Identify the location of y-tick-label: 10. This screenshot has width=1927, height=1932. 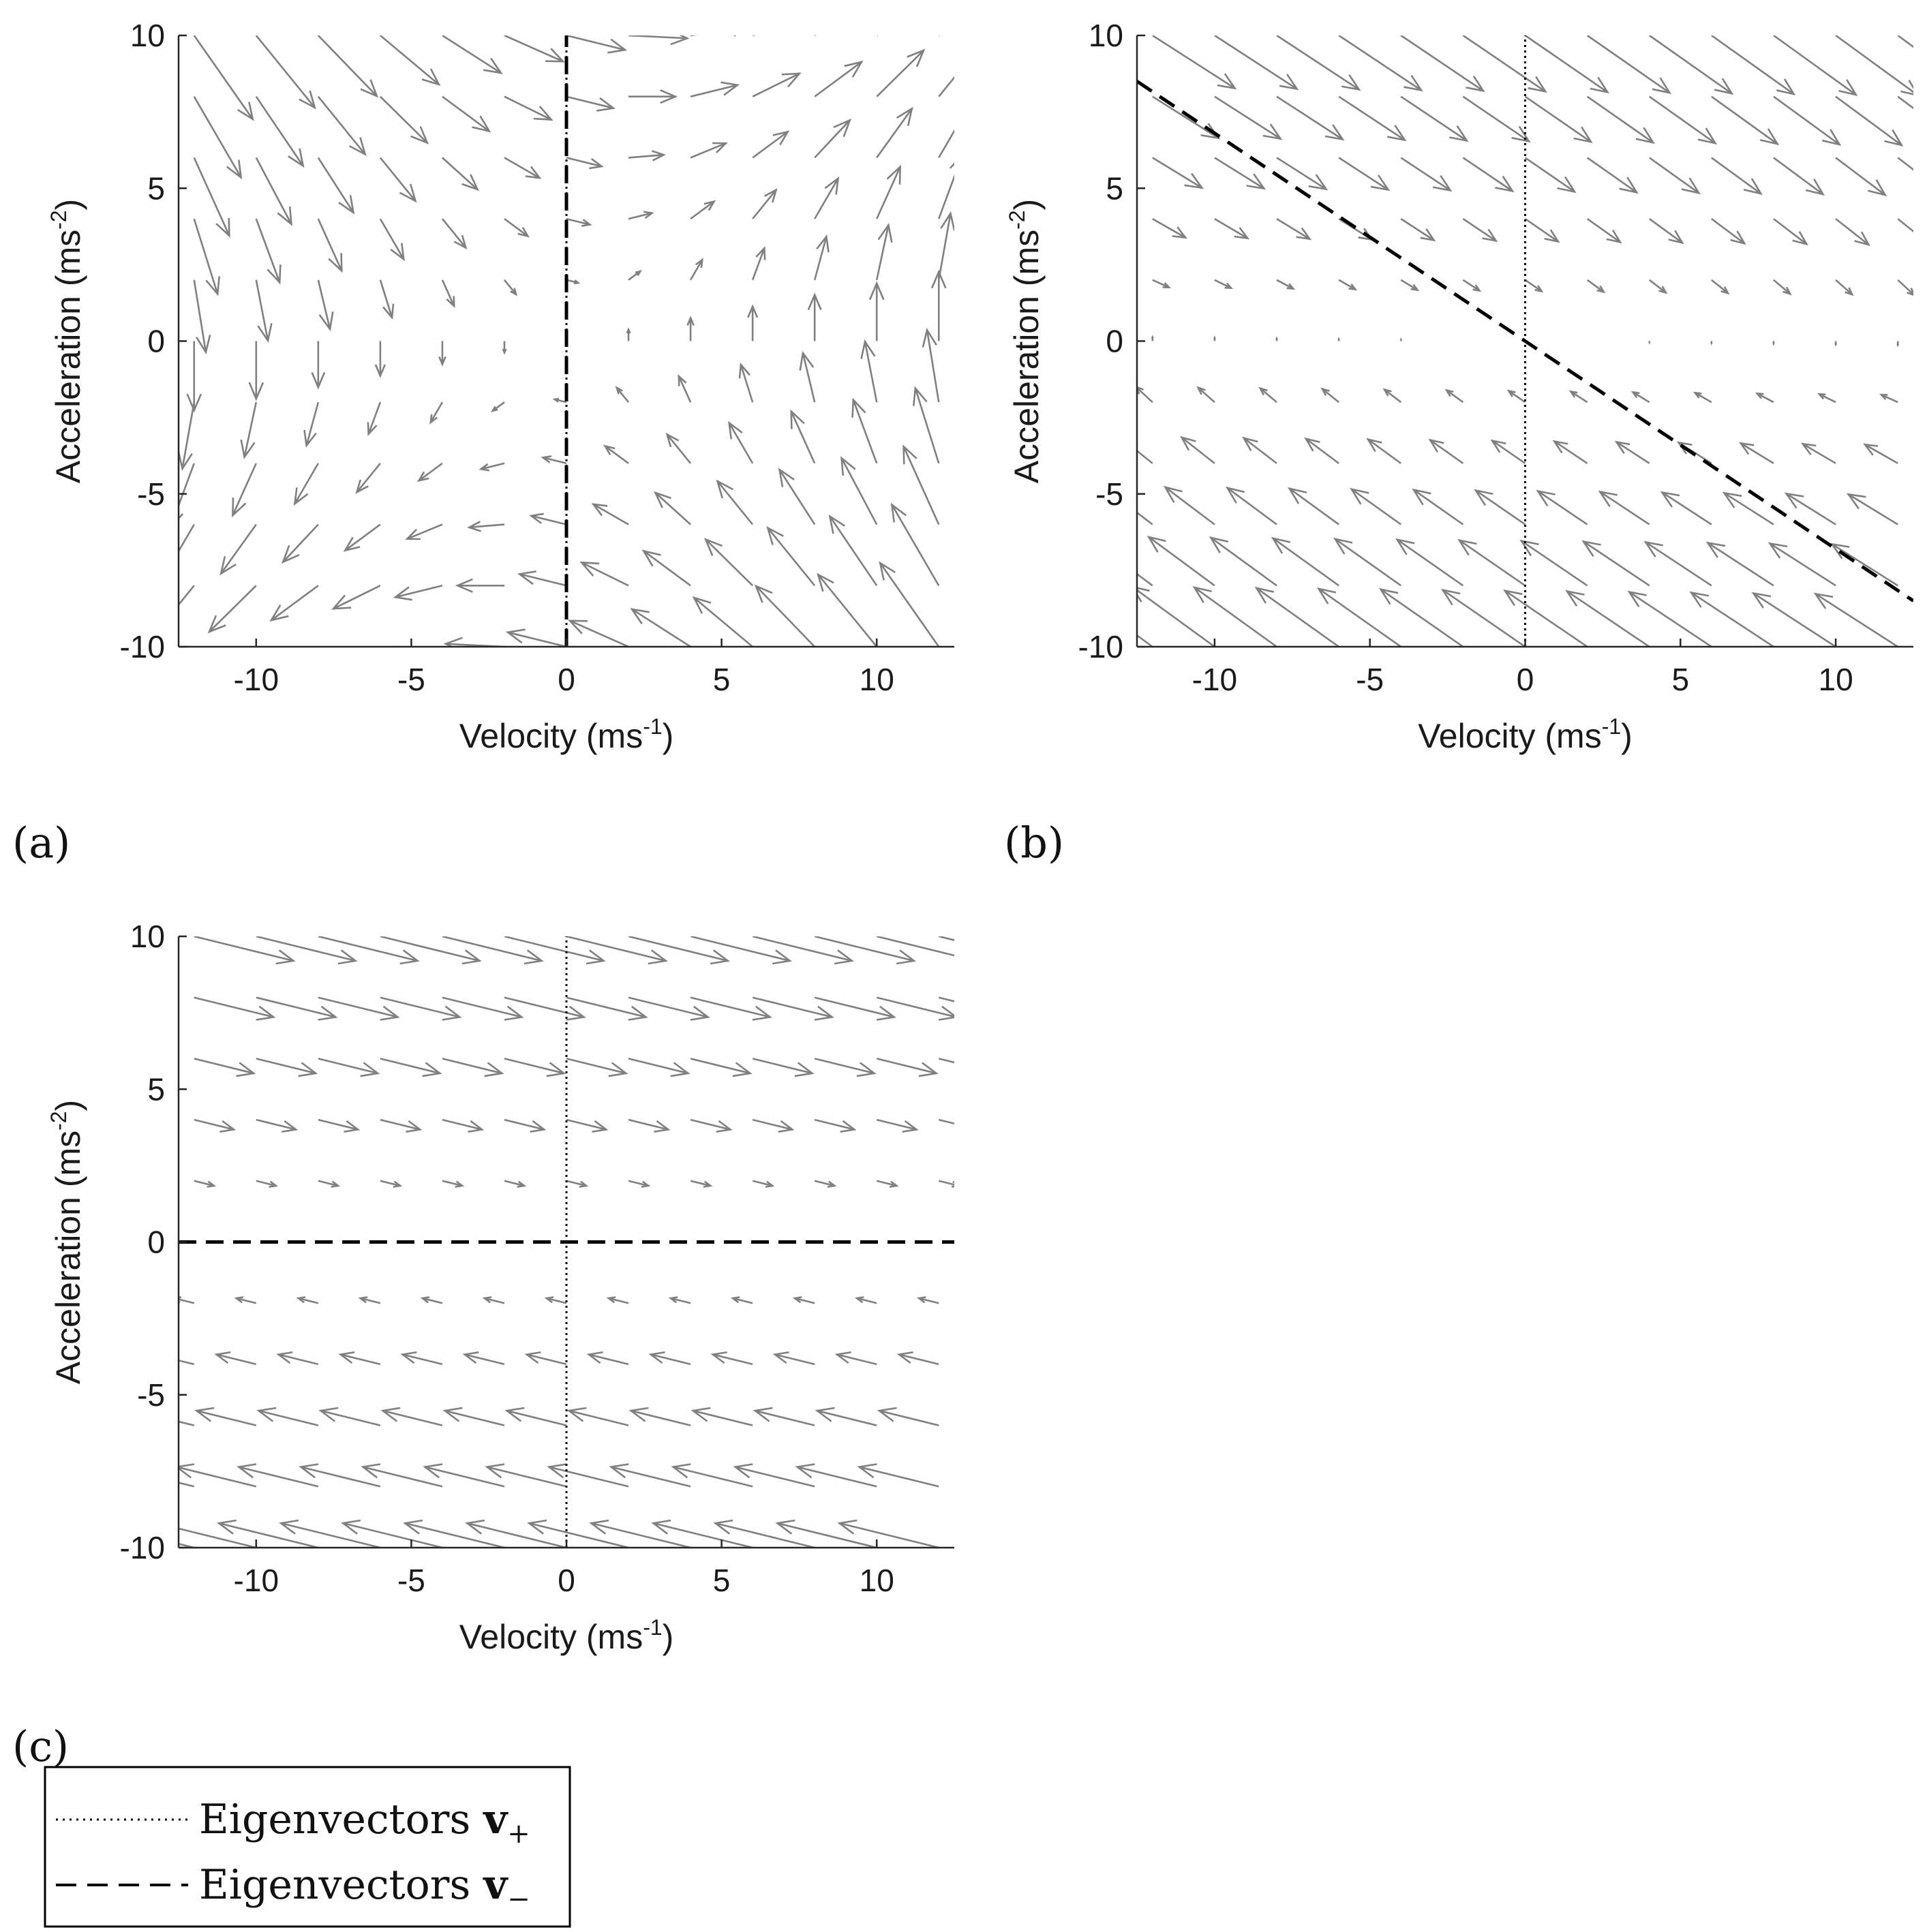
(147, 936).